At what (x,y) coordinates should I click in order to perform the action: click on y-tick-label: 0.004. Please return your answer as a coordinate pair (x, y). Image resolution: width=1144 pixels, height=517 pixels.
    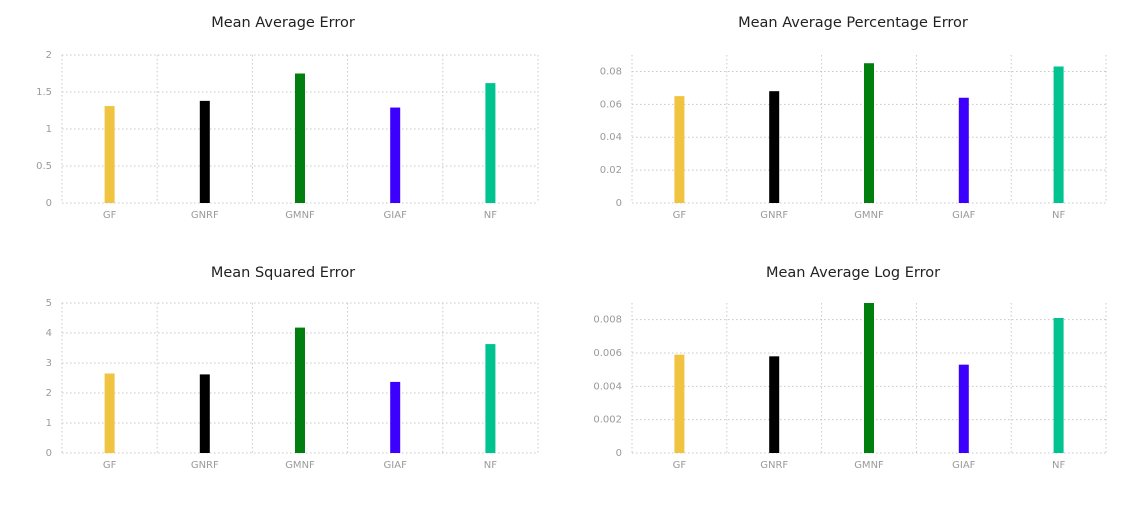
    Looking at the image, I should click on (607, 386).